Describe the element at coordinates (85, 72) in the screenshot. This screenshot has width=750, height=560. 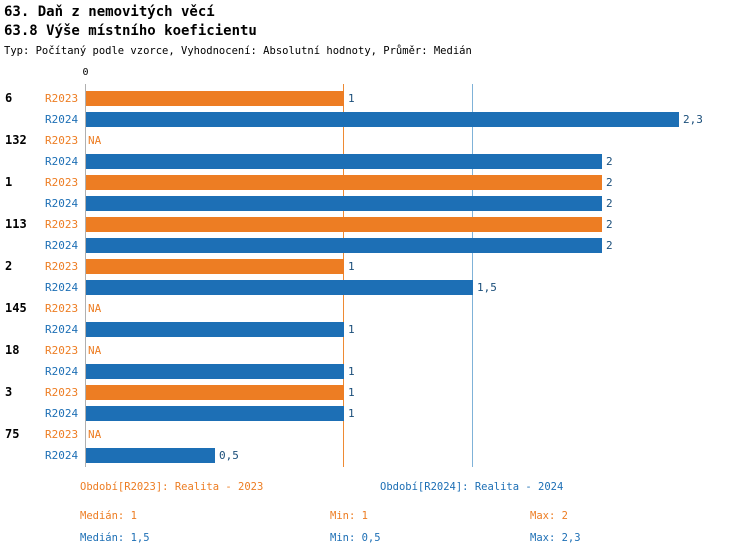
I see `axis-tick-zero: 0` at that location.